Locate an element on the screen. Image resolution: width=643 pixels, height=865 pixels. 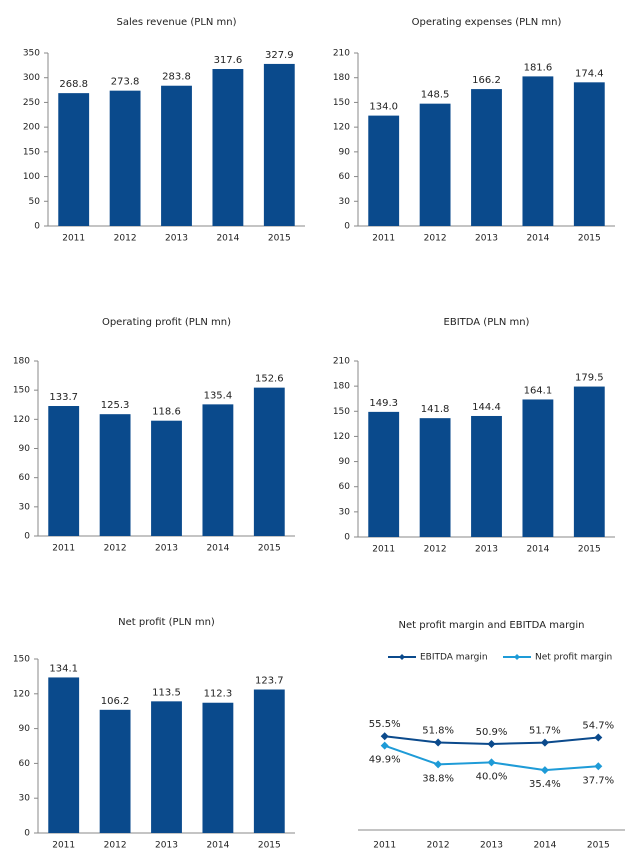
value-label: 149.3 is located at coordinates (383, 403).